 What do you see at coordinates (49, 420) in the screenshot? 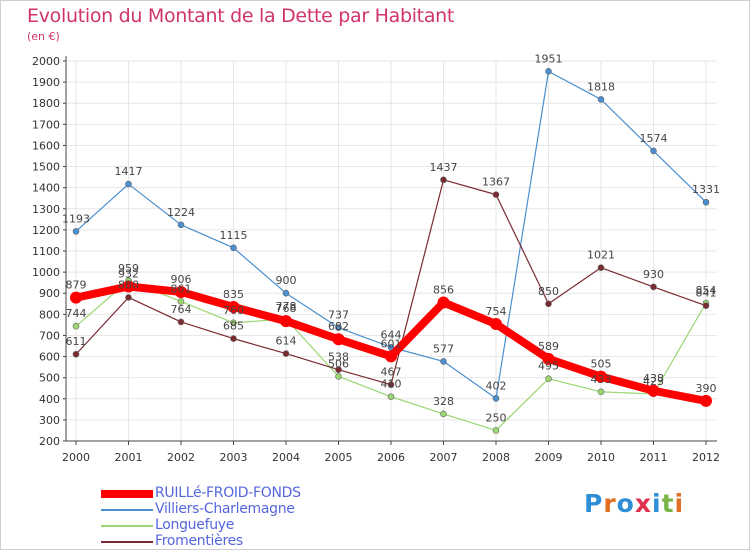
I see `y-tick-label: 300` at bounding box center [49, 420].